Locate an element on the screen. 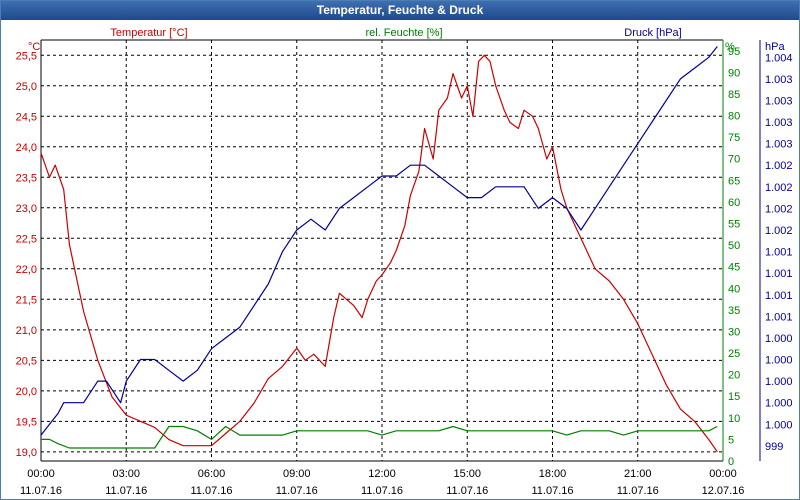  temperature-tick-label: 24,0 is located at coordinates (26, 148).